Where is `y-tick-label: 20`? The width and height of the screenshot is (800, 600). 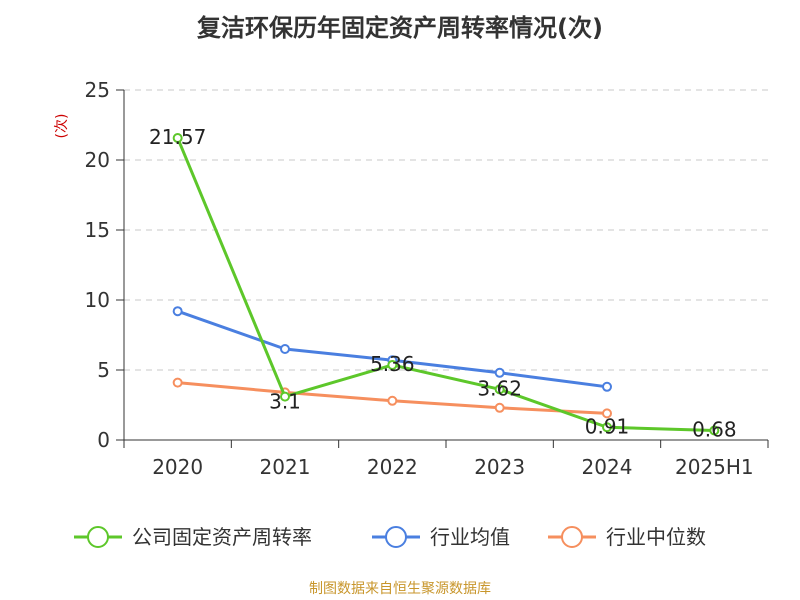 y-tick-label: 20 is located at coordinates (97, 160).